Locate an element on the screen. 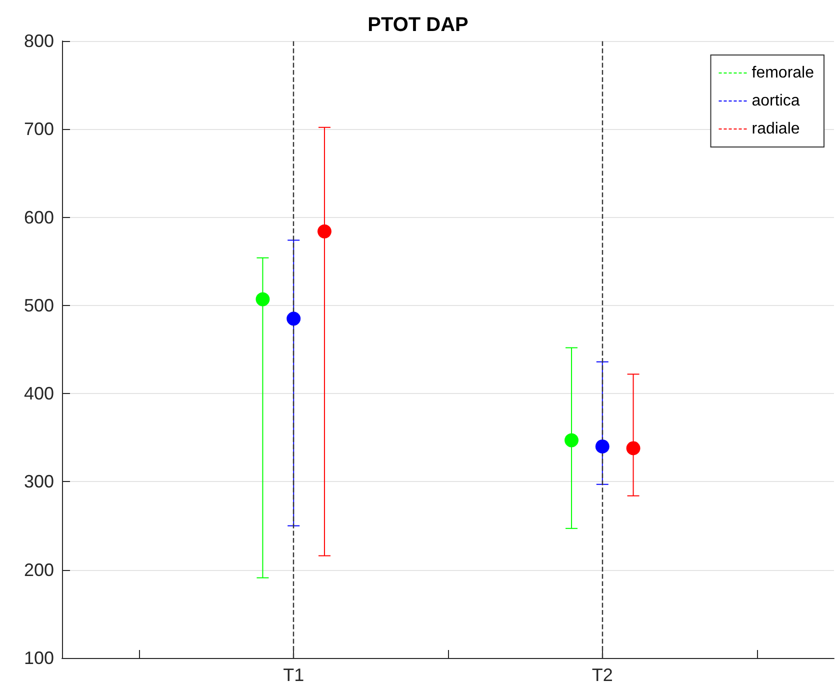 Image resolution: width=836 pixels, height=697 pixels. y-tick-label: 100 is located at coordinates (39, 658).